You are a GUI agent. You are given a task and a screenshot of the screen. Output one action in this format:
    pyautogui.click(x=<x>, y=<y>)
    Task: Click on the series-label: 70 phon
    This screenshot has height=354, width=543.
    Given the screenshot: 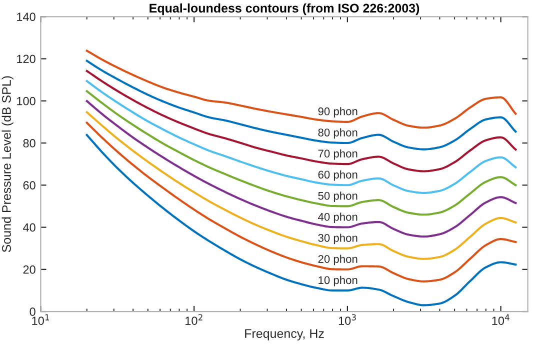 What is the action you would take?
    pyautogui.click(x=338, y=154)
    